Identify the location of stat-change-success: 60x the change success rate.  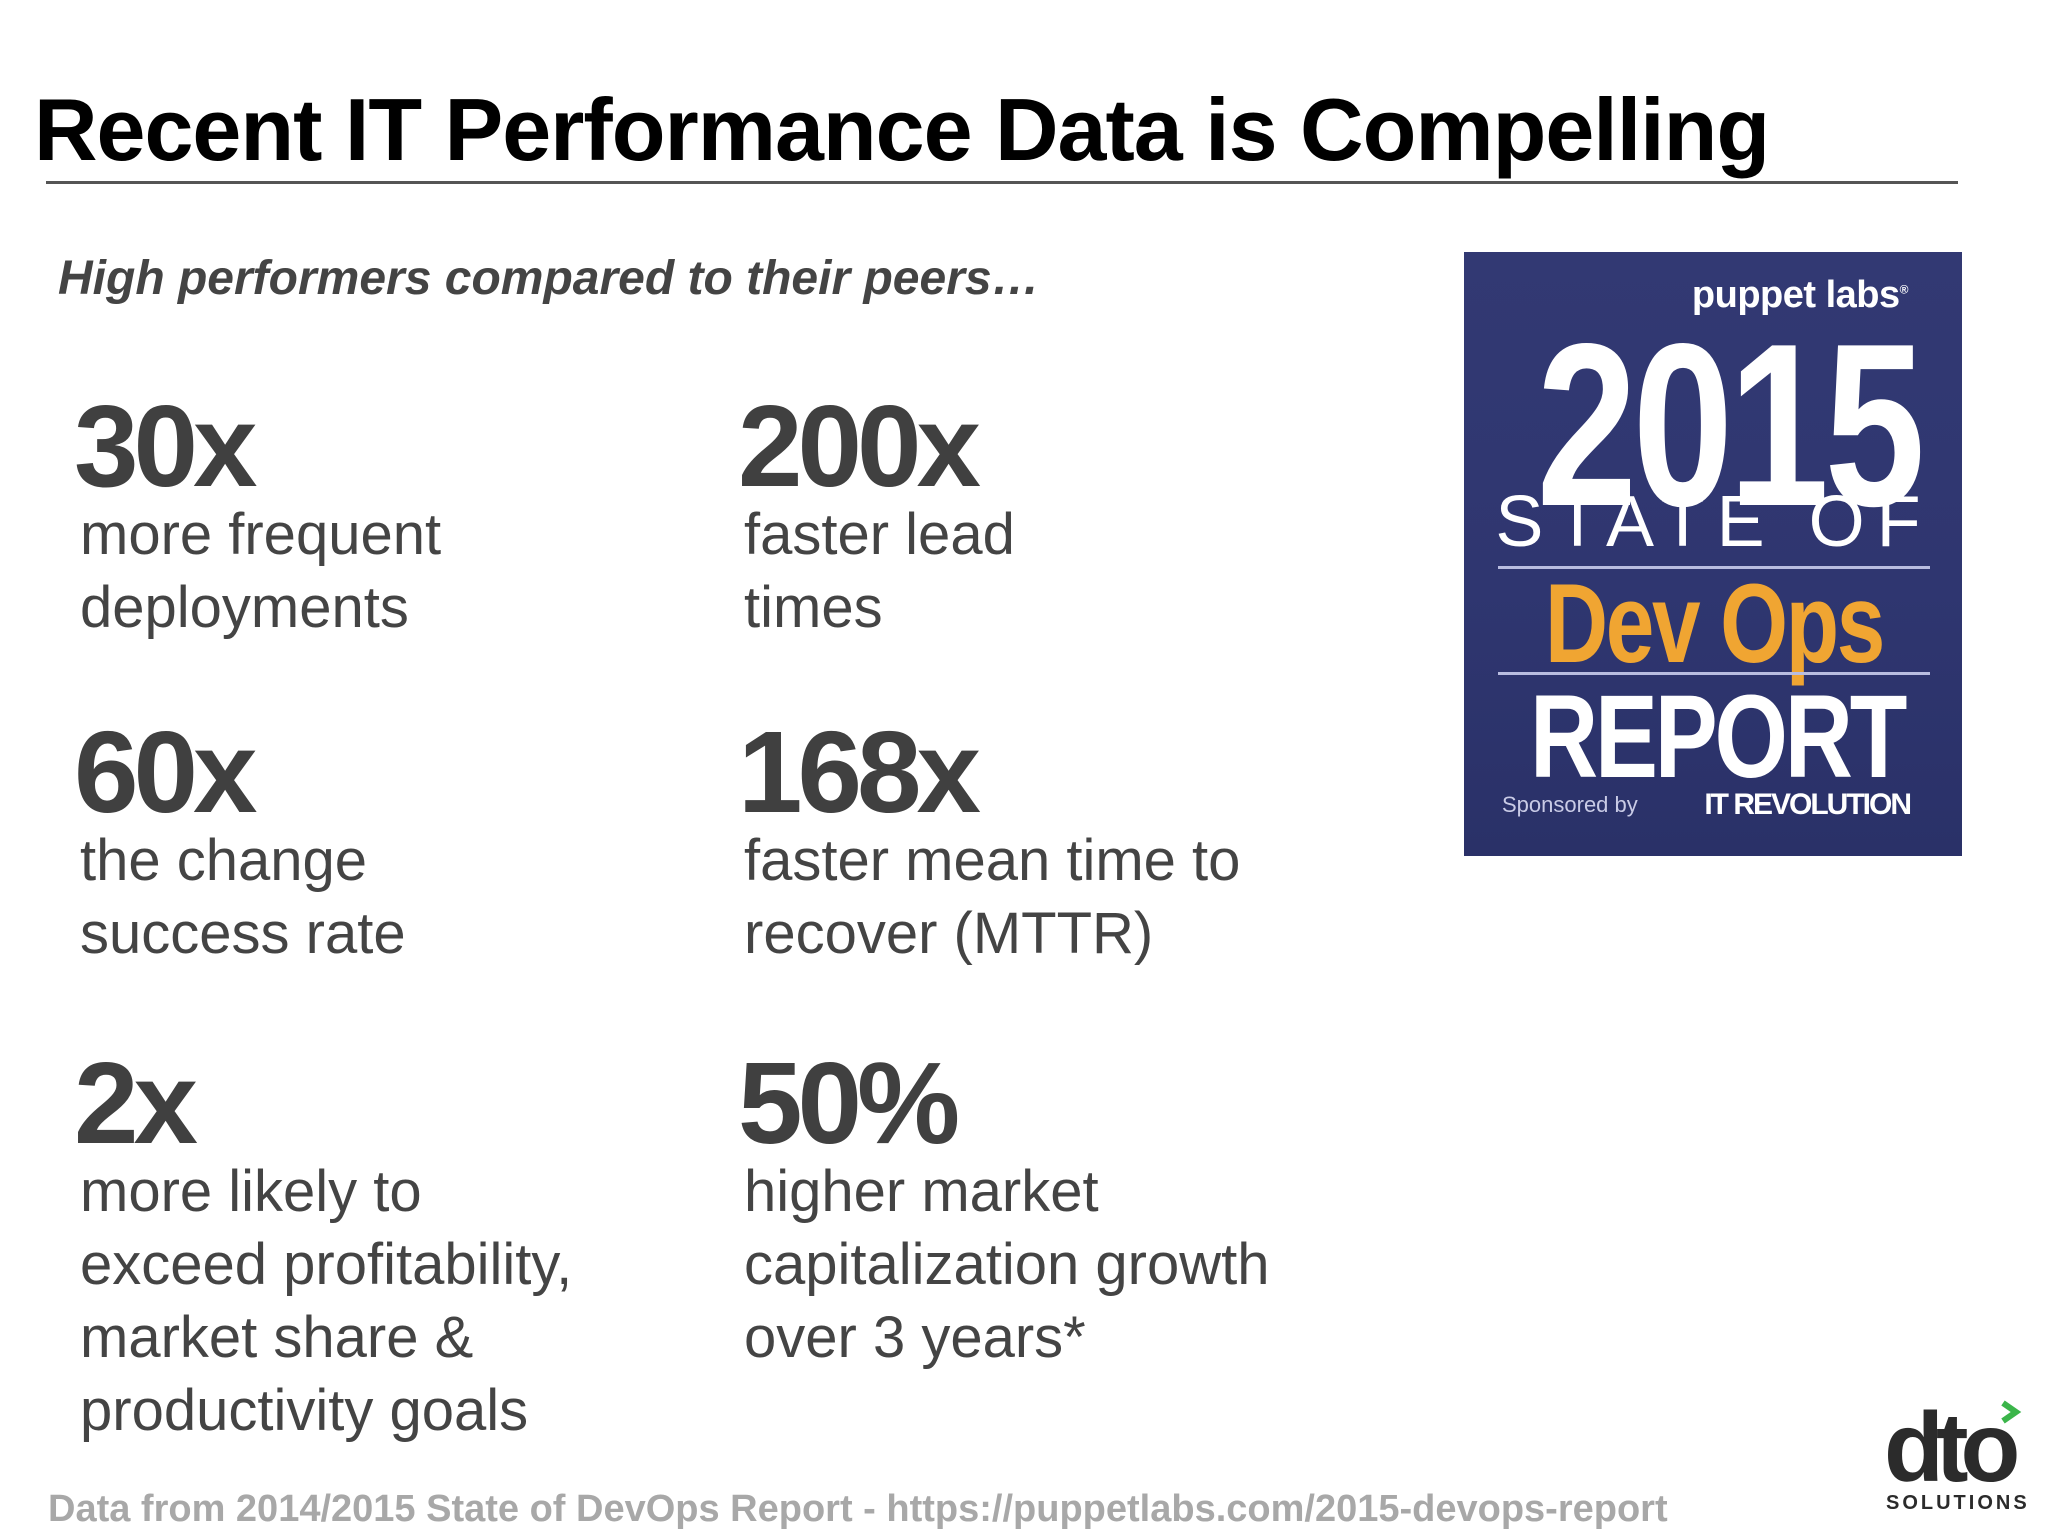
(240, 842).